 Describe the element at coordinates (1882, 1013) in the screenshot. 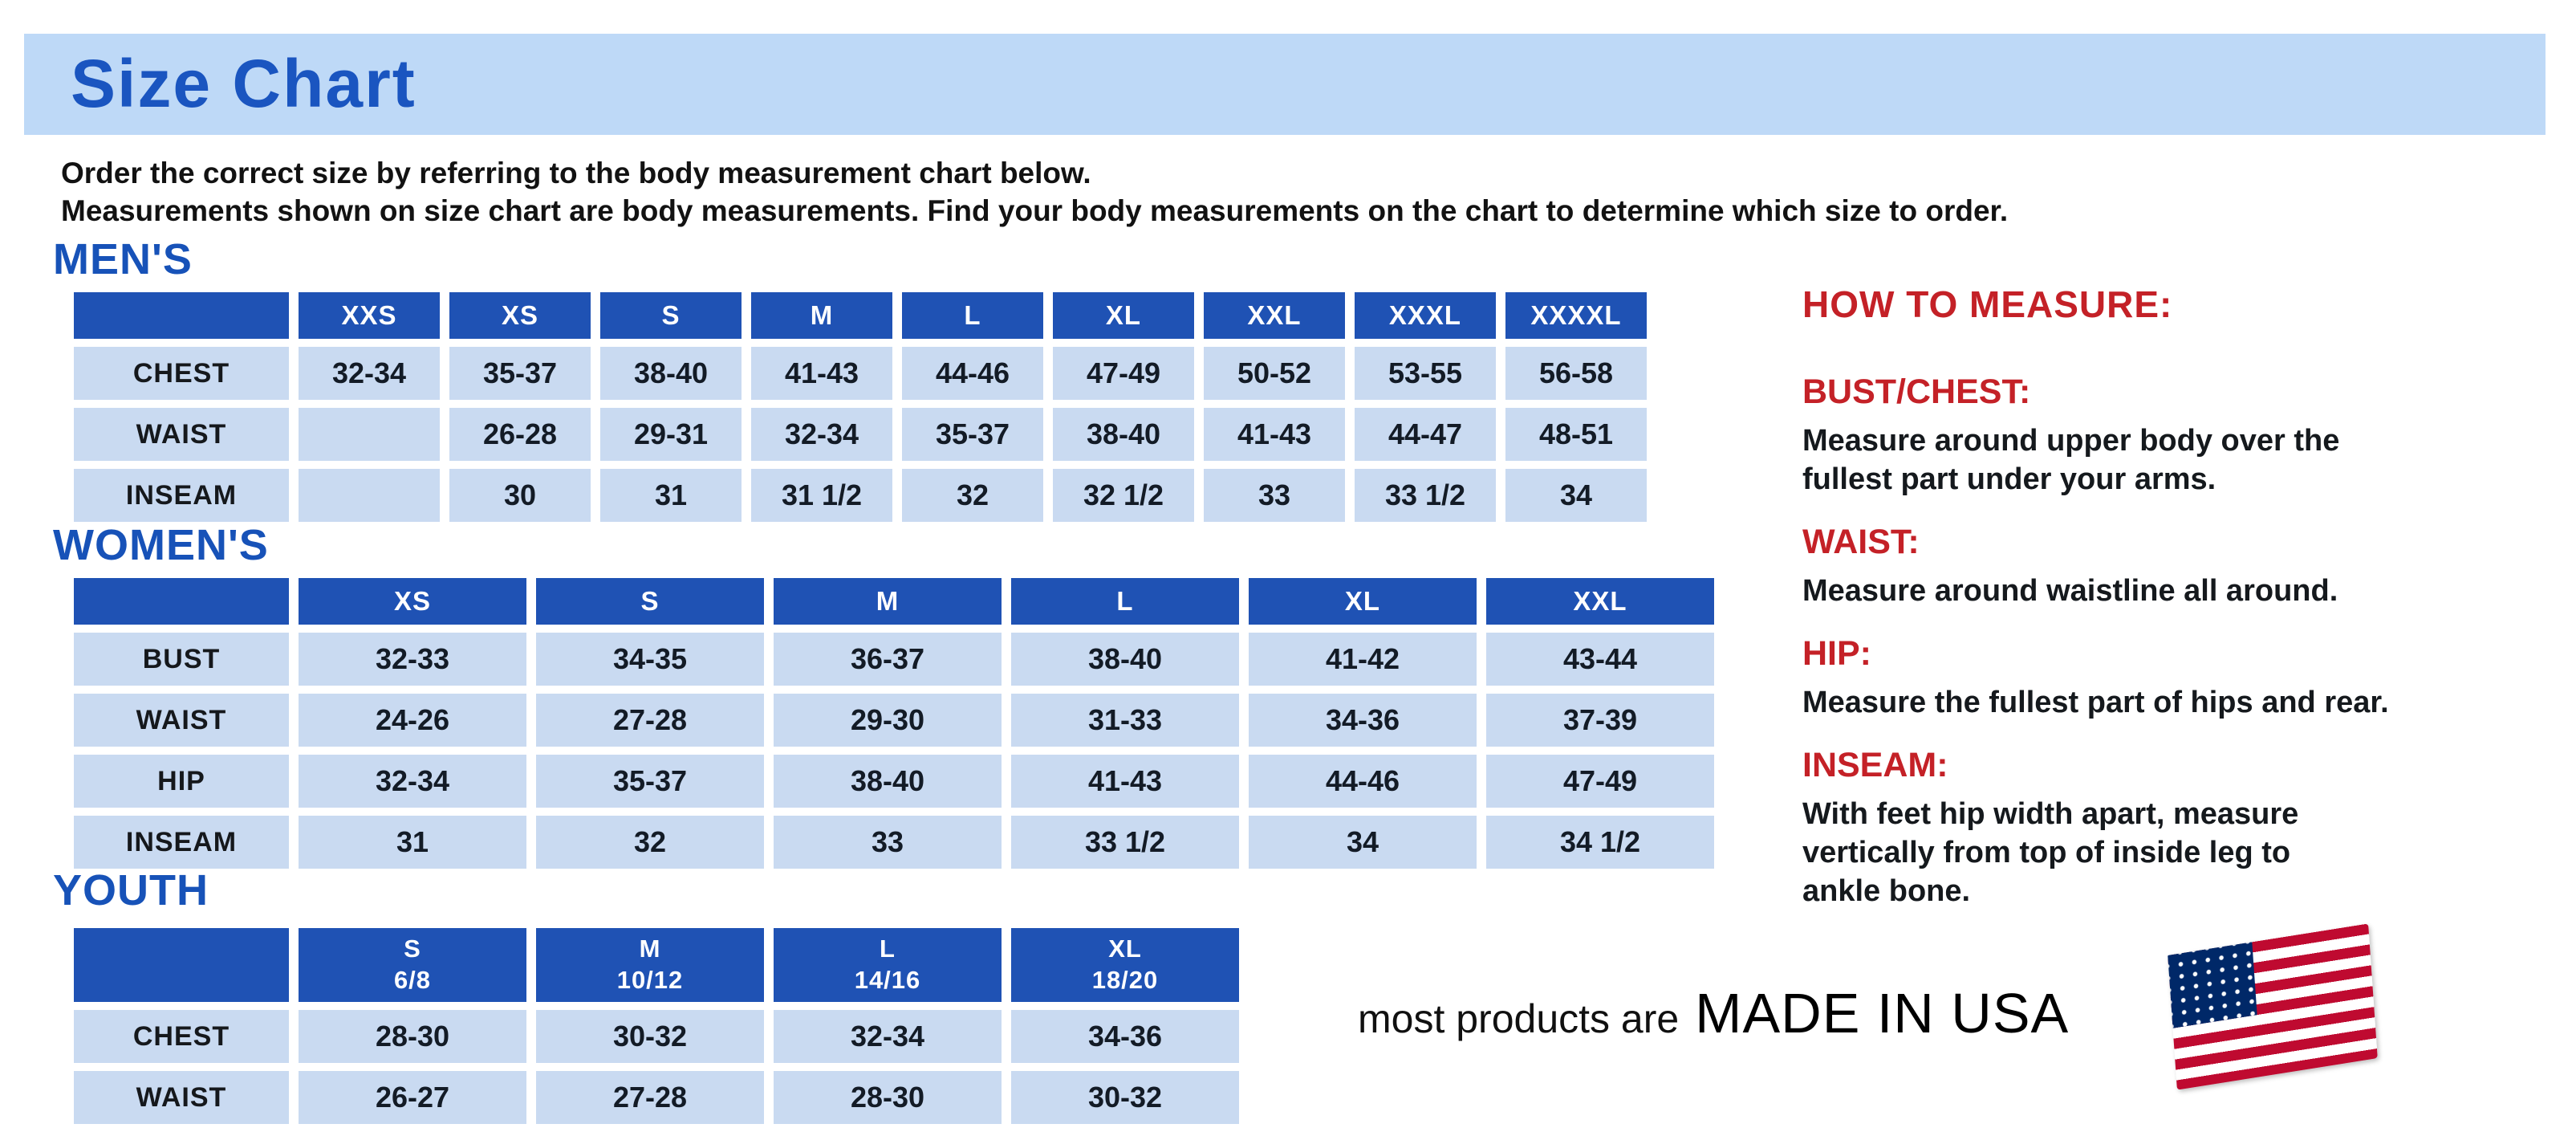

I see `made-in-usa-text: MADE IN USA` at that location.